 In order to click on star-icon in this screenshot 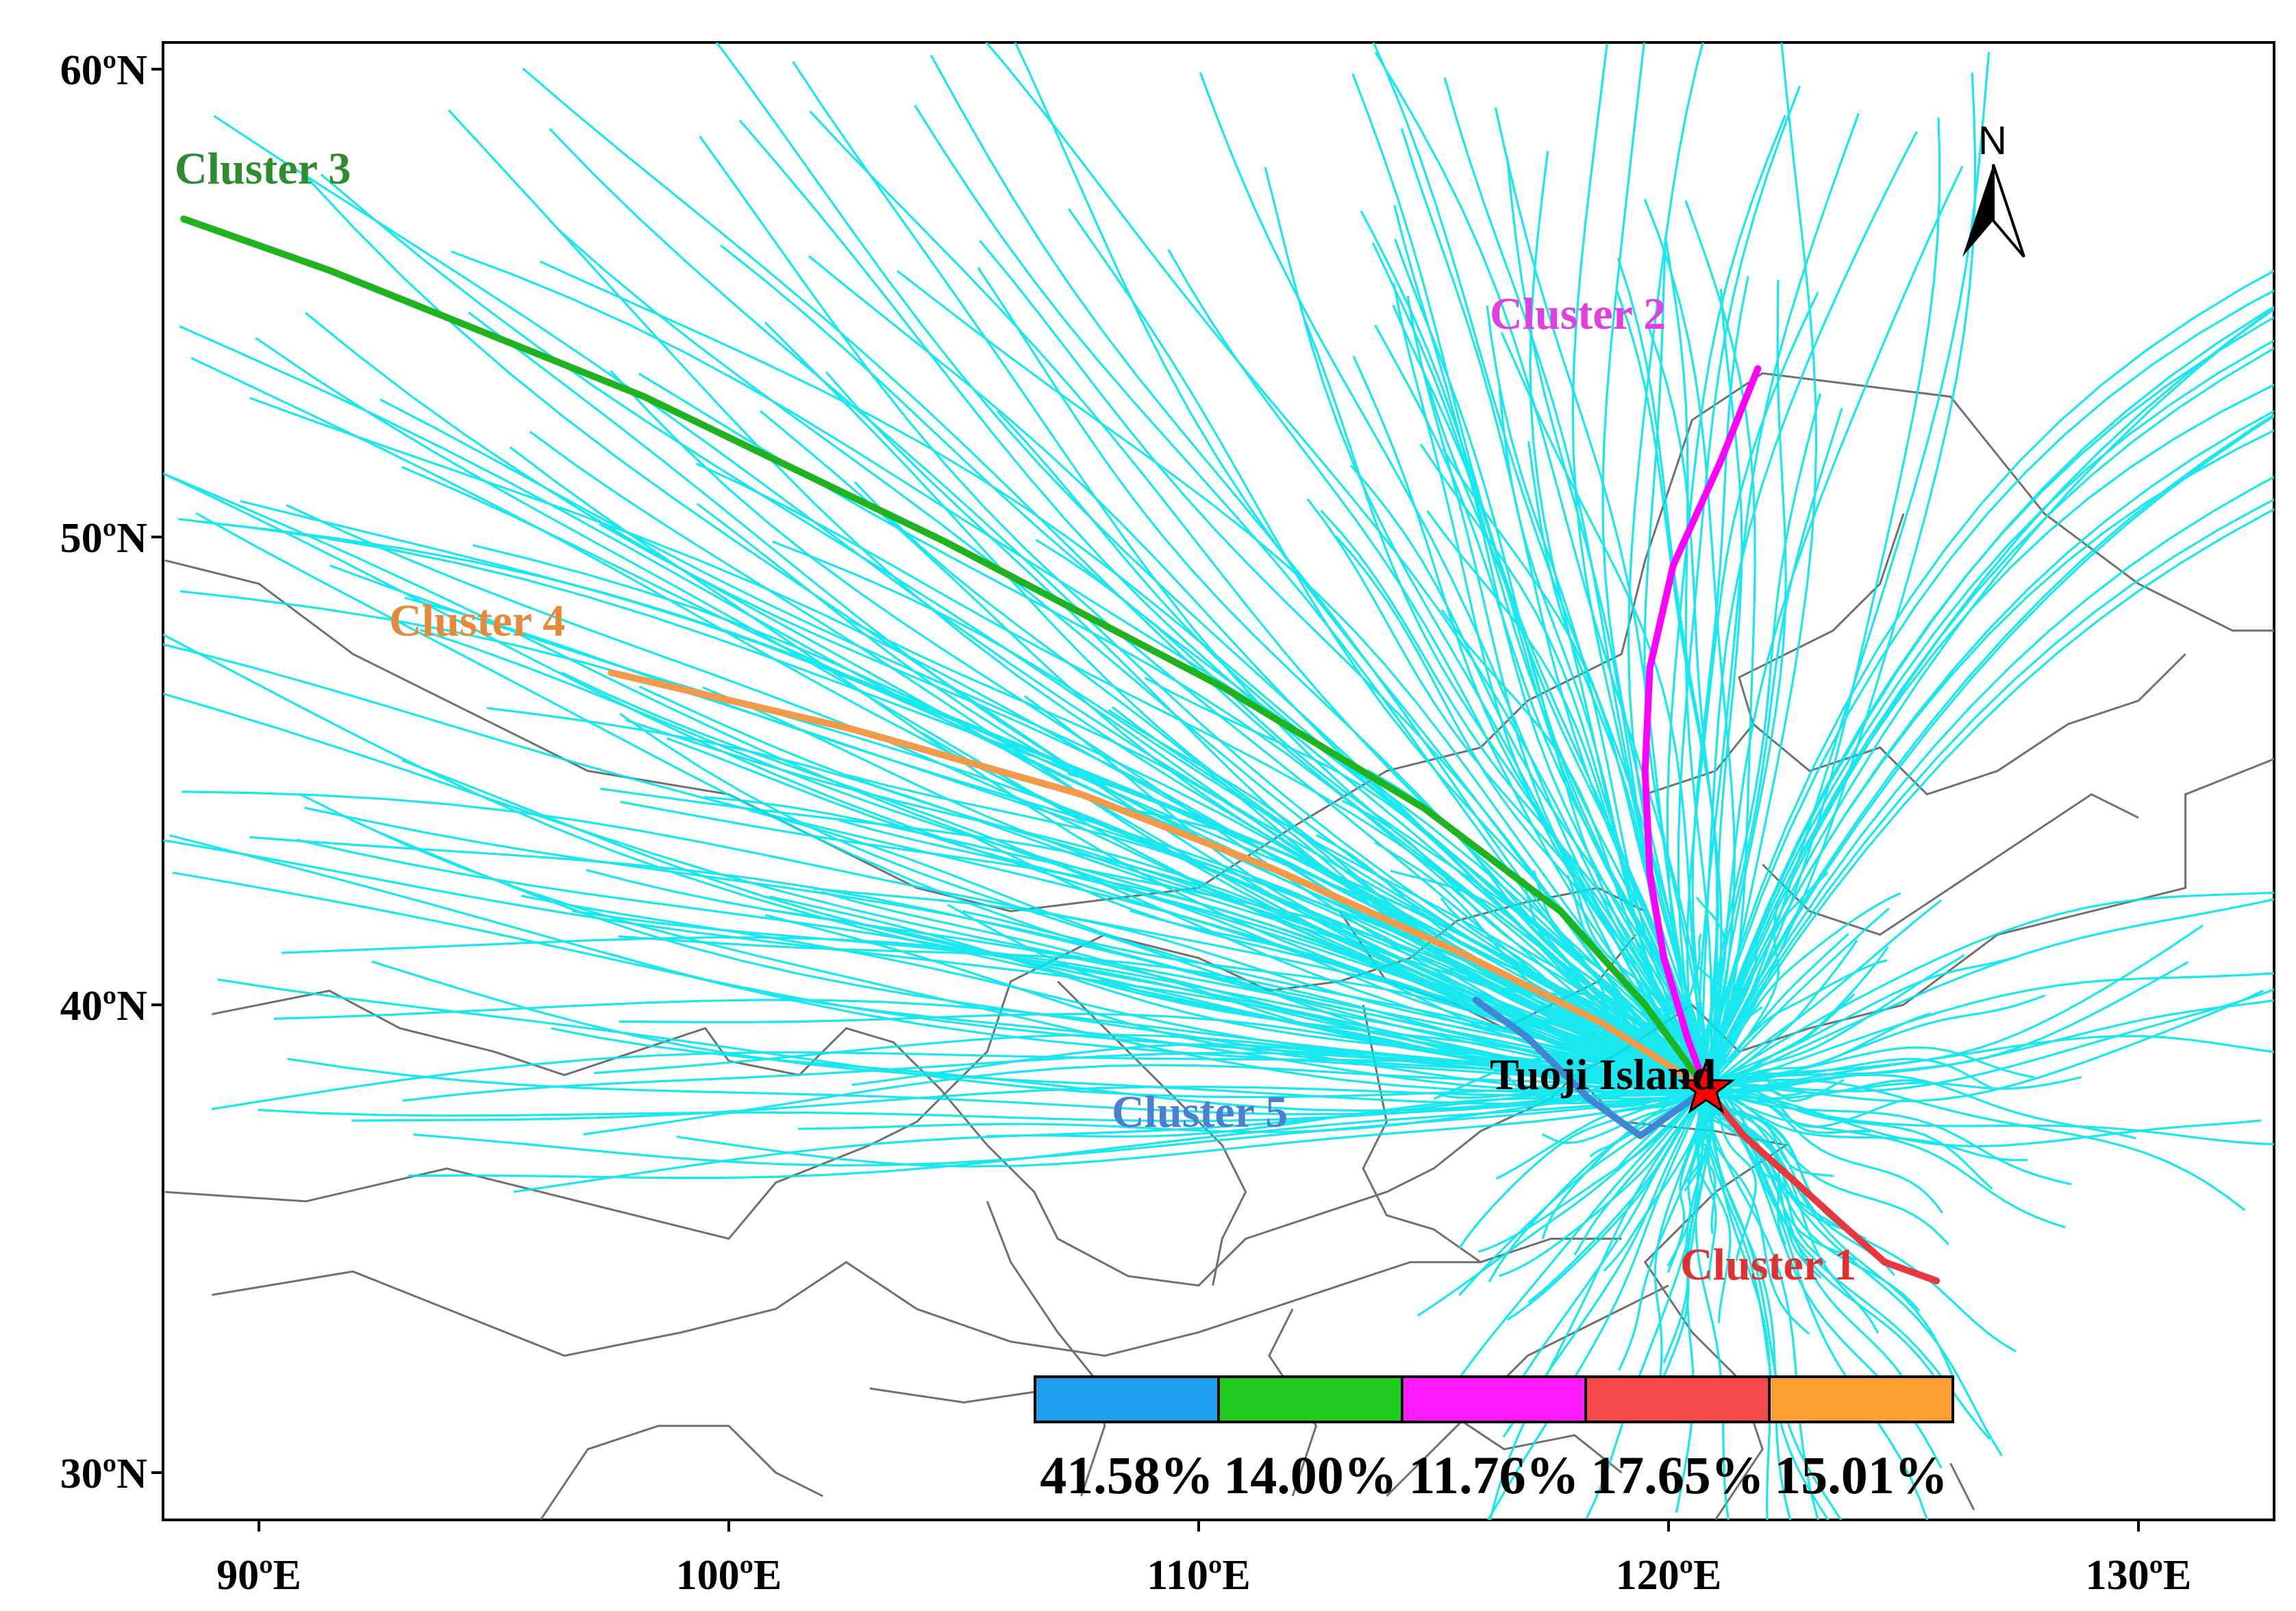, I will do `click(1706, 1086)`.